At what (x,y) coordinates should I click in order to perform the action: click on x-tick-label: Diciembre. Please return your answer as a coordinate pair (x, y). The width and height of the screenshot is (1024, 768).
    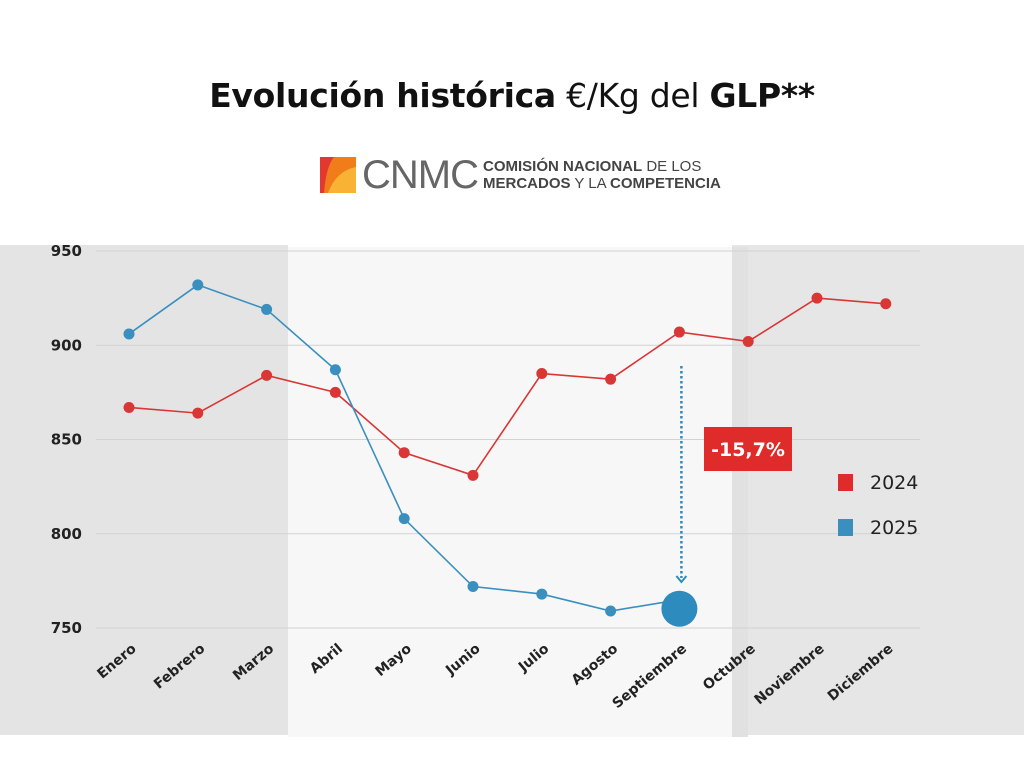
    Looking at the image, I should click on (861, 673).